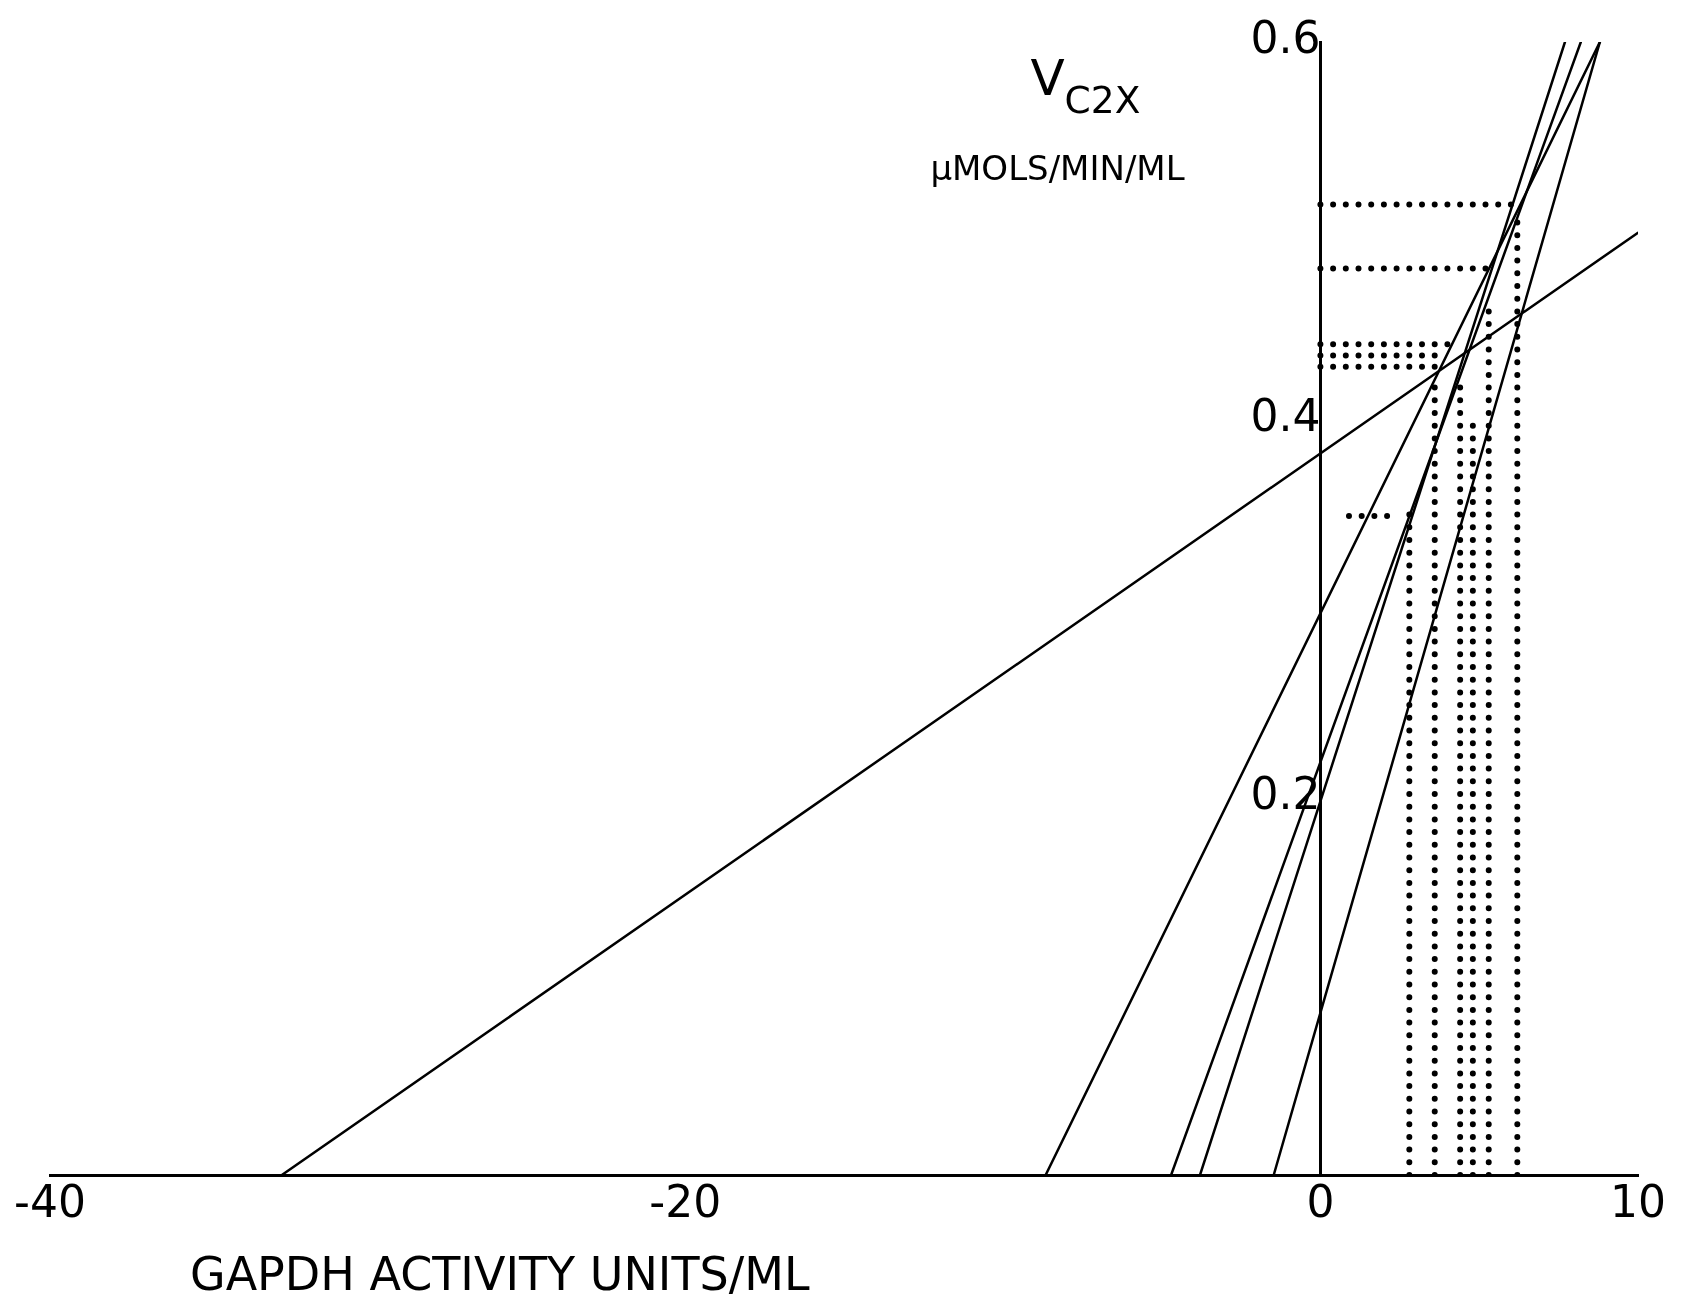 The height and width of the screenshot is (1312, 1681). Describe the element at coordinates (1285, 38) in the screenshot. I see `y-tick-label: 0.6` at that location.